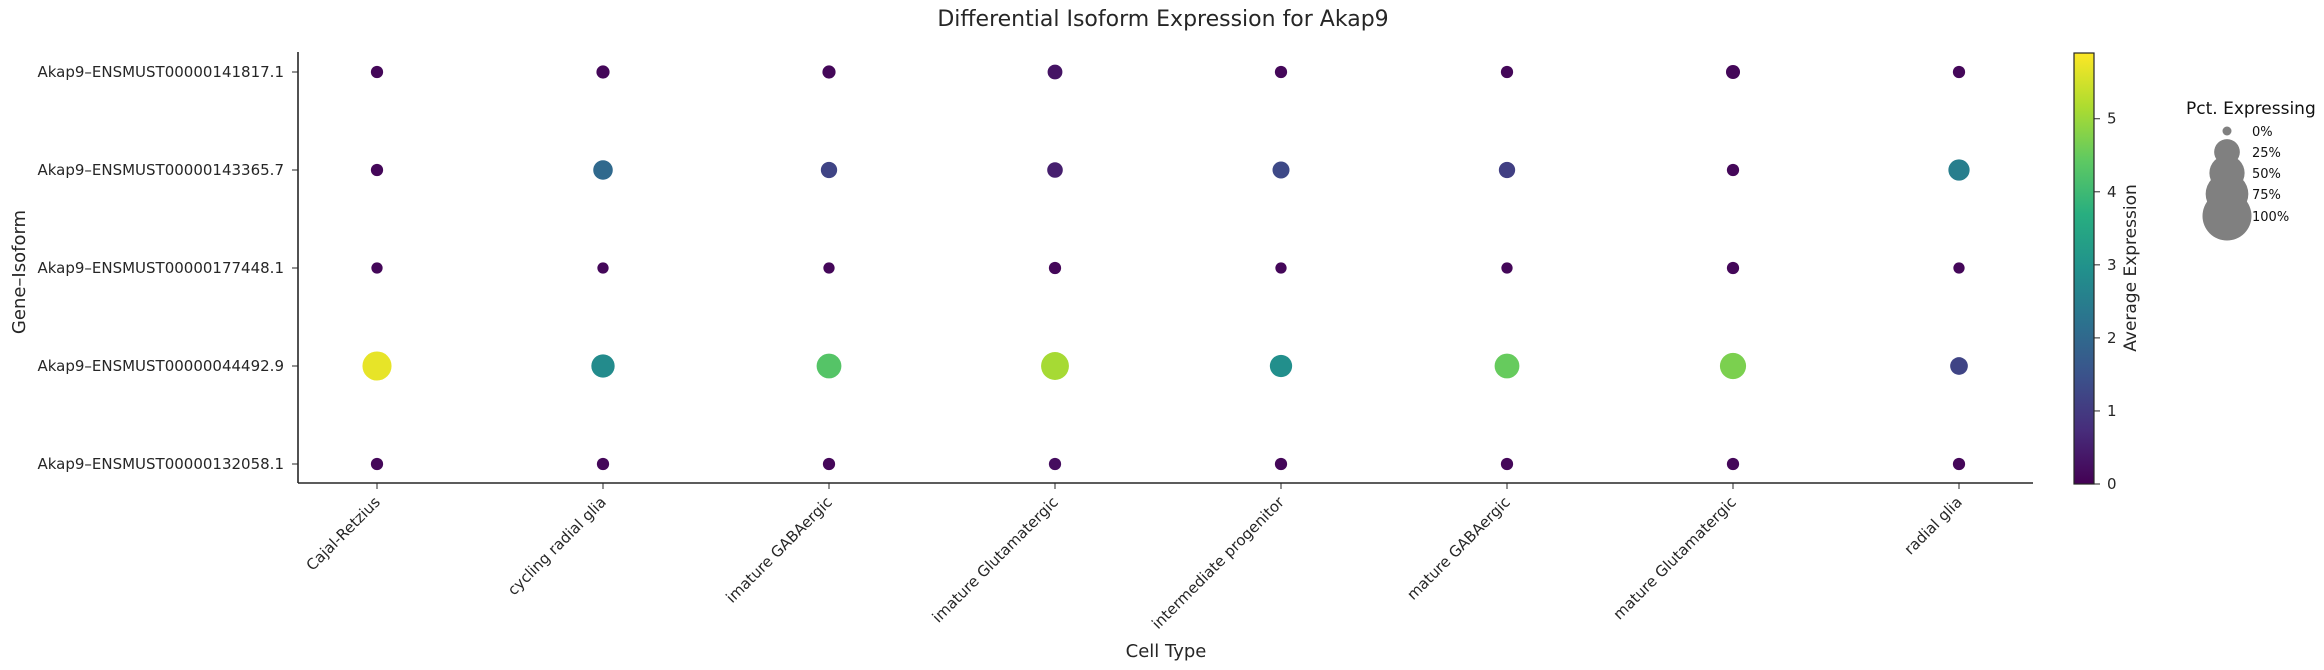 Image resolution: width=2324 pixels, height=670 pixels. What do you see at coordinates (2245, 183) in the screenshot?
I see `size-legend: 0% 25% 50% 75% 100%` at bounding box center [2245, 183].